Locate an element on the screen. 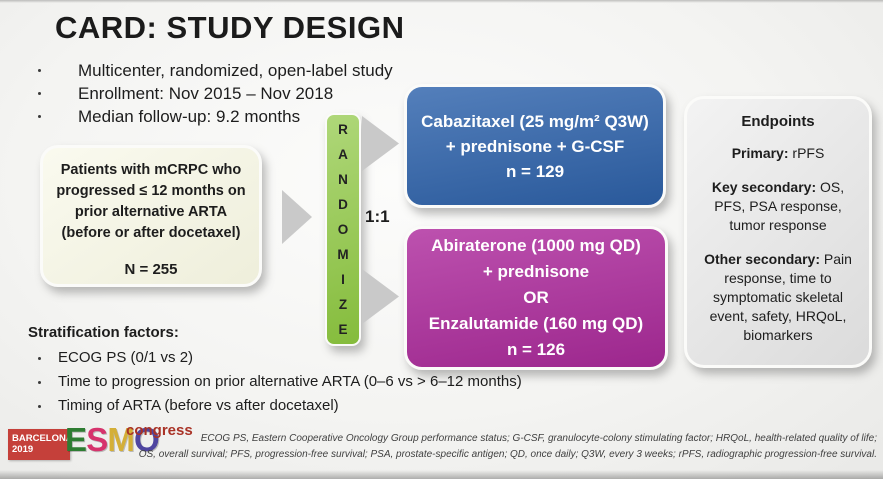  slide-title: CARD: STUDY DESIGN is located at coordinates (230, 27).